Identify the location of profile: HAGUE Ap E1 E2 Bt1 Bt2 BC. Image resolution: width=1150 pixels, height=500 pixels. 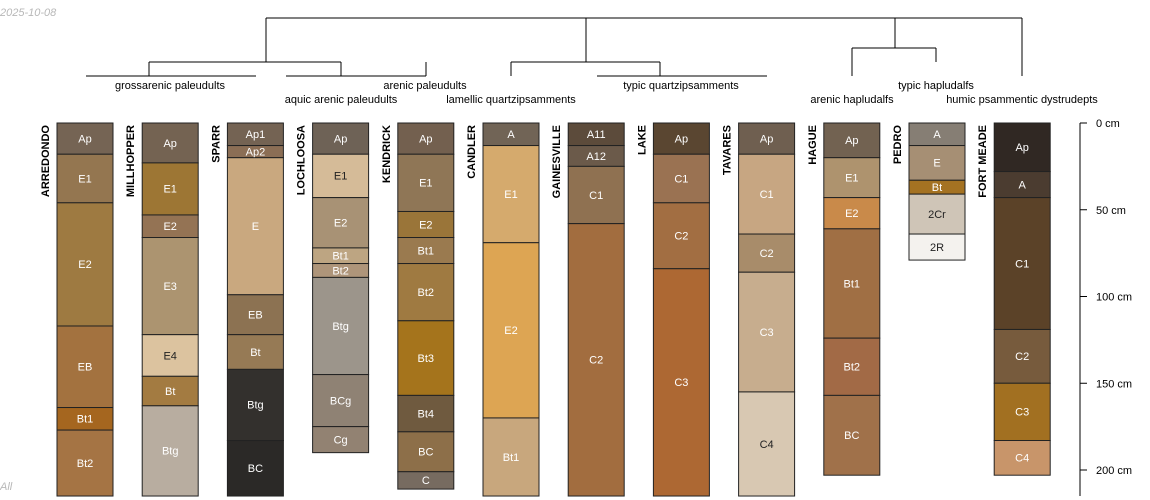
(844, 299).